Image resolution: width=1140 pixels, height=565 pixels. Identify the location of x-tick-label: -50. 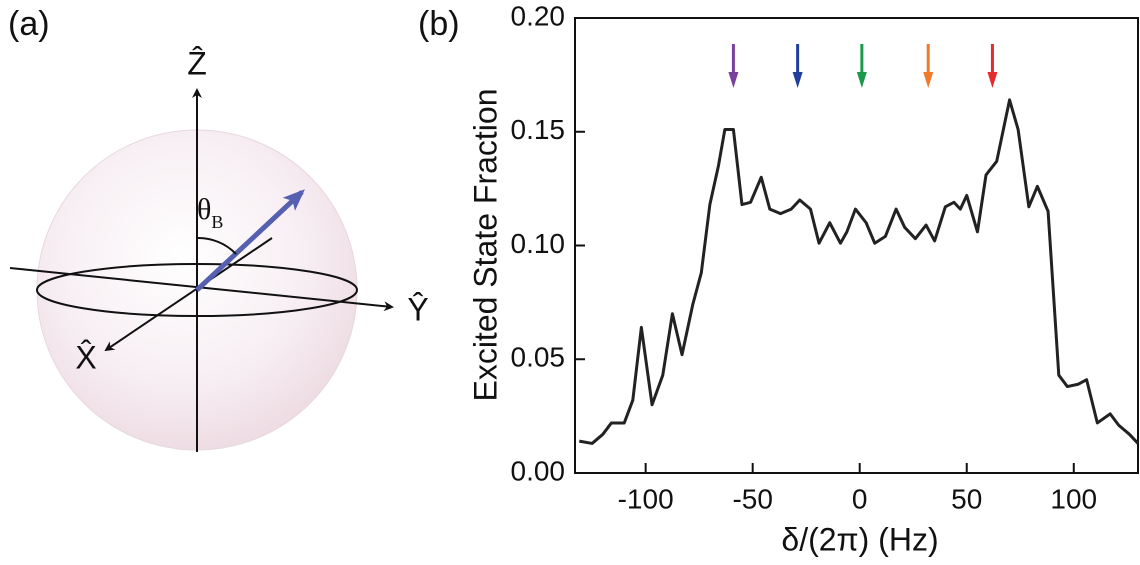
(752, 498).